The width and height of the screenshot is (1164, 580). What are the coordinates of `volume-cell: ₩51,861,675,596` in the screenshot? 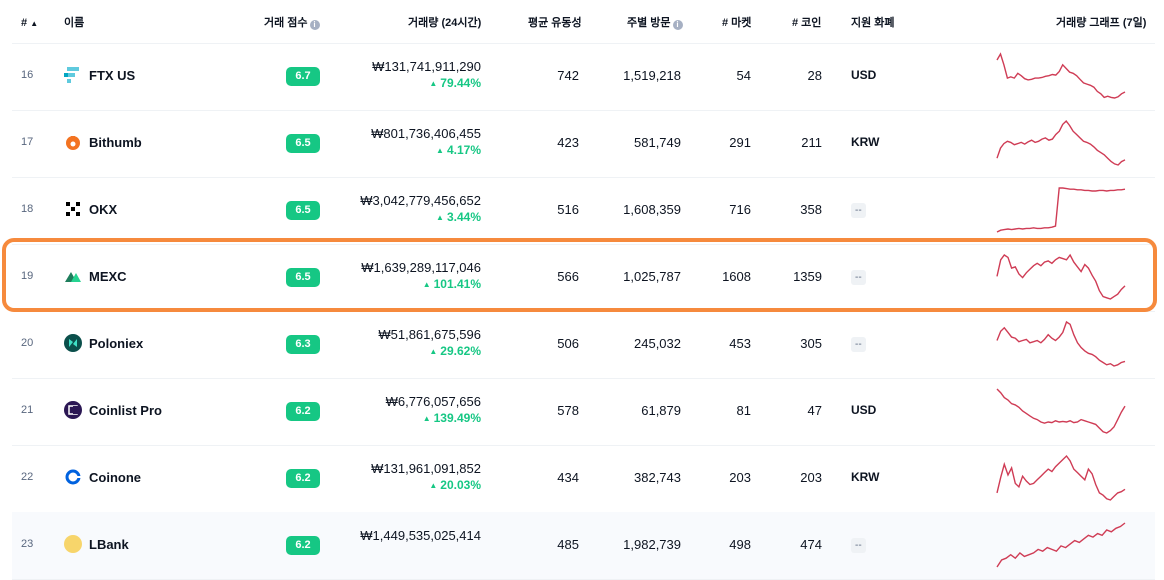 It's located at (429, 334).